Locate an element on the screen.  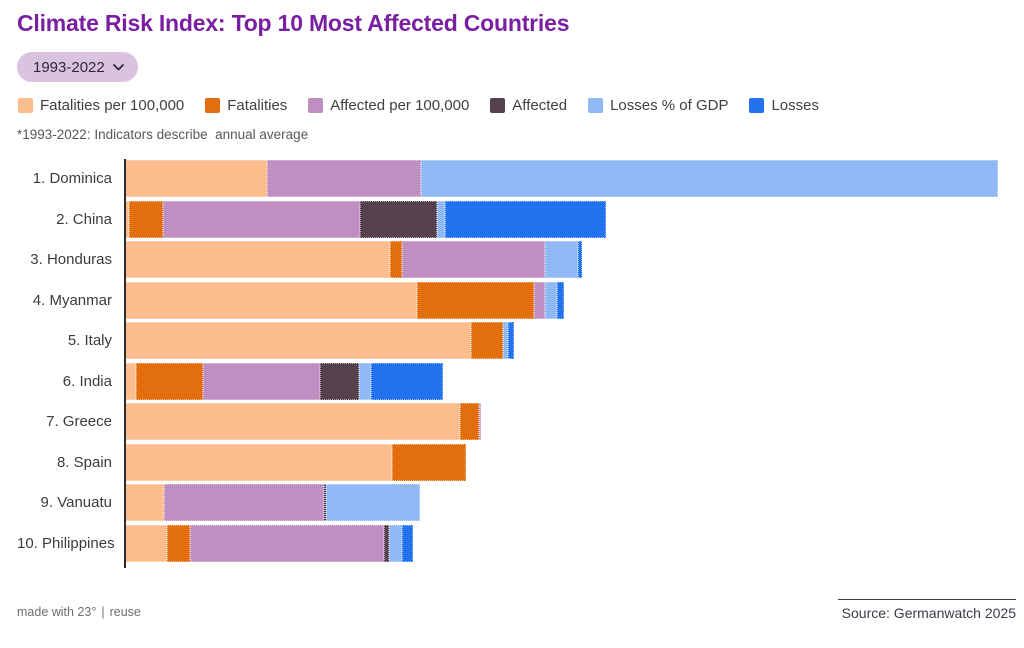
chart-row-10-philippines: 10. Philippines is located at coordinates (507, 543).